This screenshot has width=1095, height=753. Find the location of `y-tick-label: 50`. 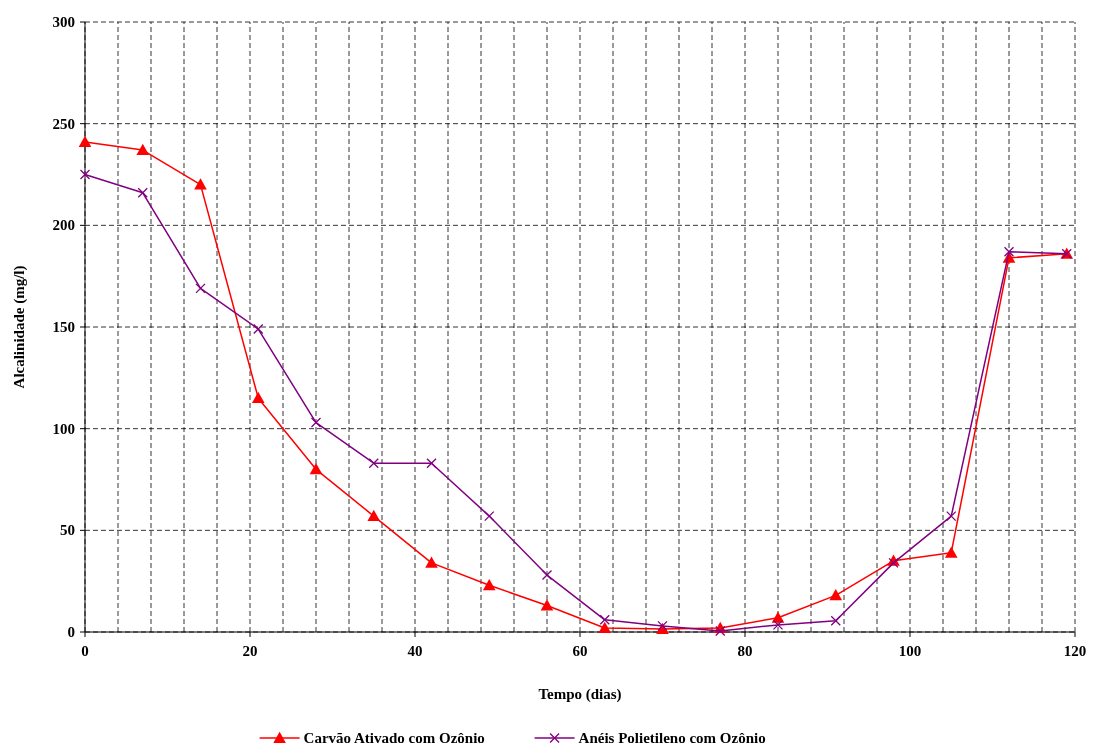

y-tick-label: 50 is located at coordinates (67, 530).